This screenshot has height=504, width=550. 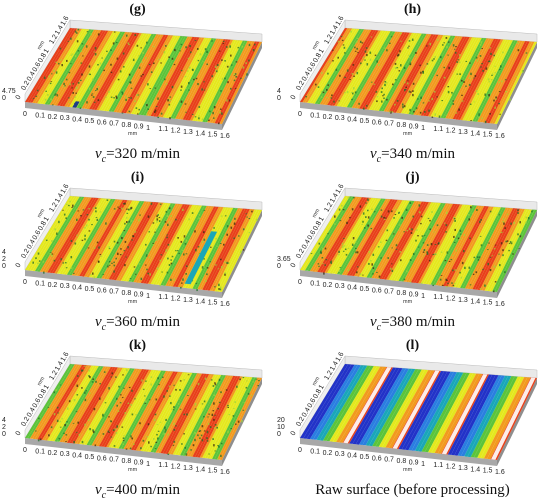 I want to click on y-tick-label: 1.2, so click(x=53, y=39).